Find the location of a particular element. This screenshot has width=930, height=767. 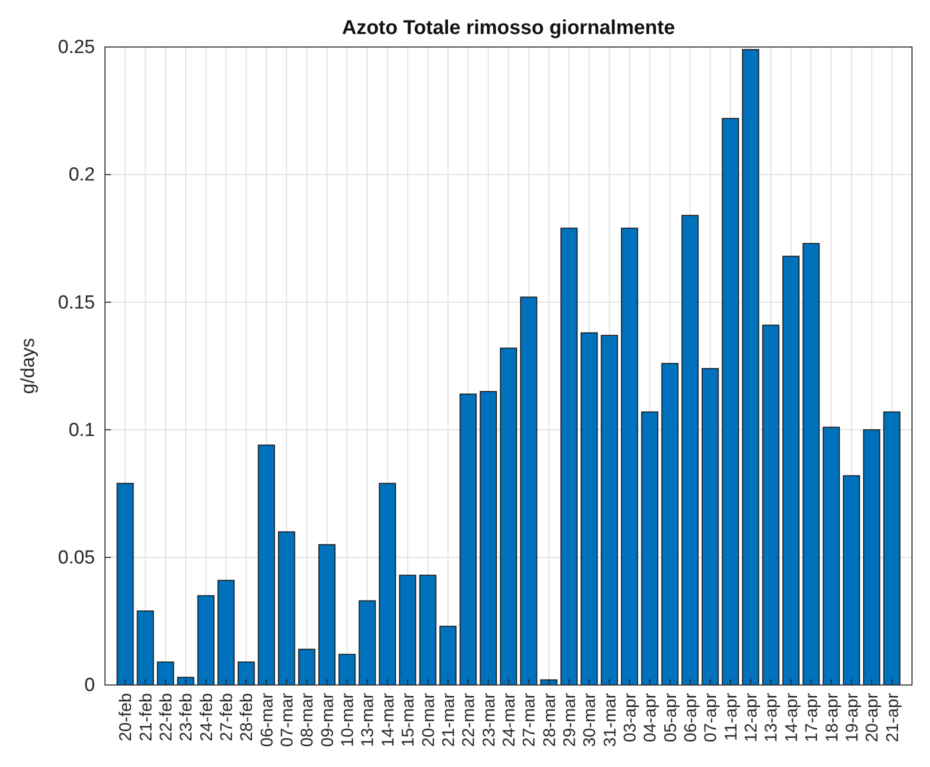

y-tick-label: 0.15 is located at coordinates (76, 303).